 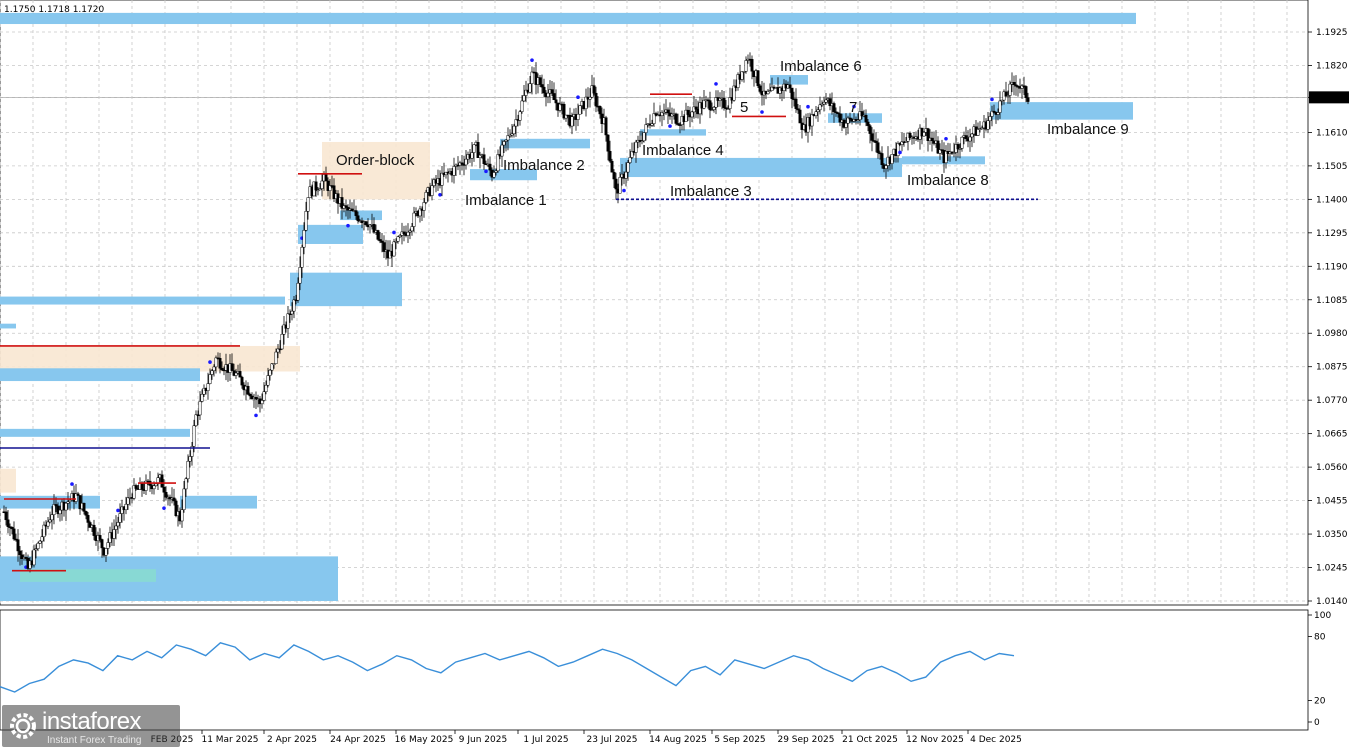 I want to click on current-price-tag, so click(x=1329, y=97).